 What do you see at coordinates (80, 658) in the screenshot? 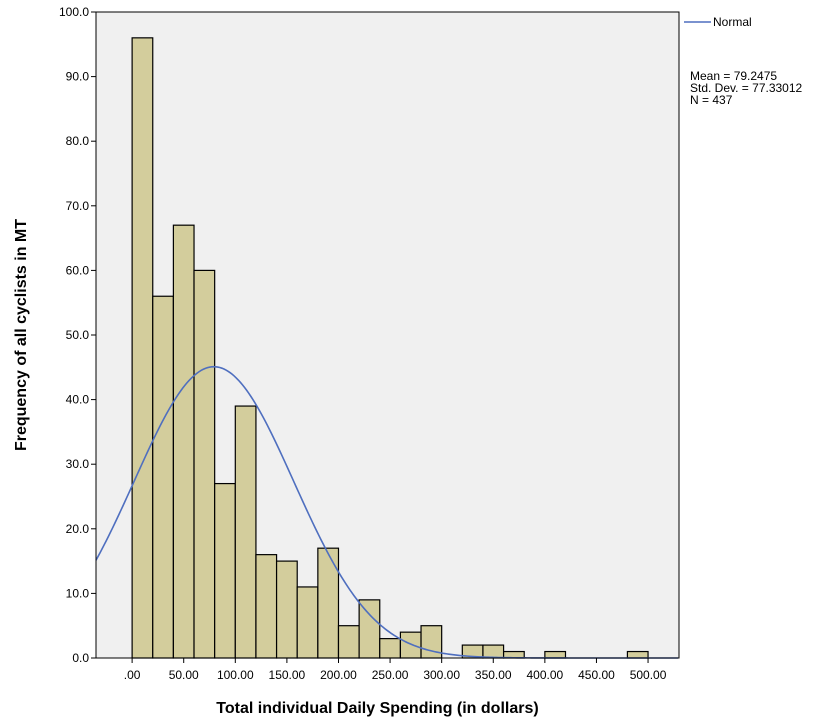
I see `y-tick-label: 0.0` at bounding box center [80, 658].